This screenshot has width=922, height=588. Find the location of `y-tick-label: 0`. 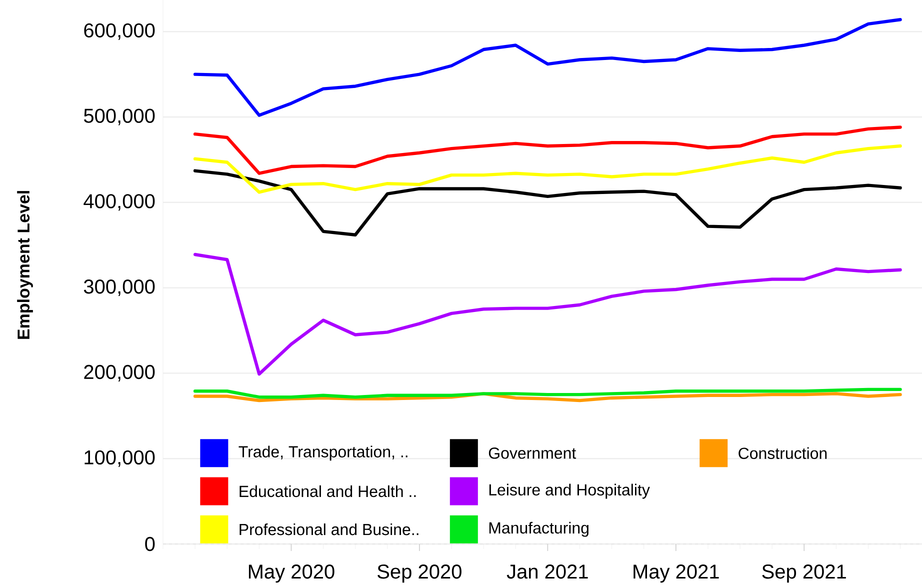

y-tick-label: 0 is located at coordinates (150, 544).